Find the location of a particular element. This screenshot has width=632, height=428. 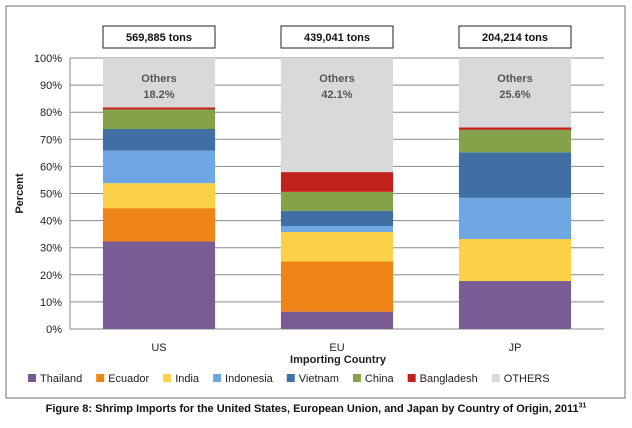

x-category-label: EU is located at coordinates (336, 348).